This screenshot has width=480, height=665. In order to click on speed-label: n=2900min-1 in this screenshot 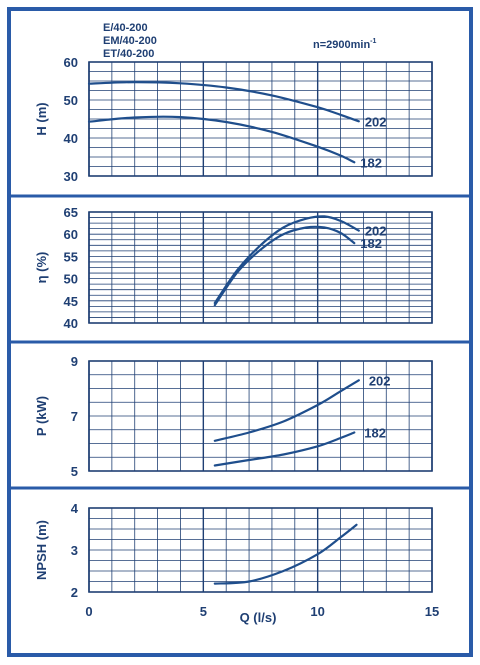, I will do `click(345, 44)`.